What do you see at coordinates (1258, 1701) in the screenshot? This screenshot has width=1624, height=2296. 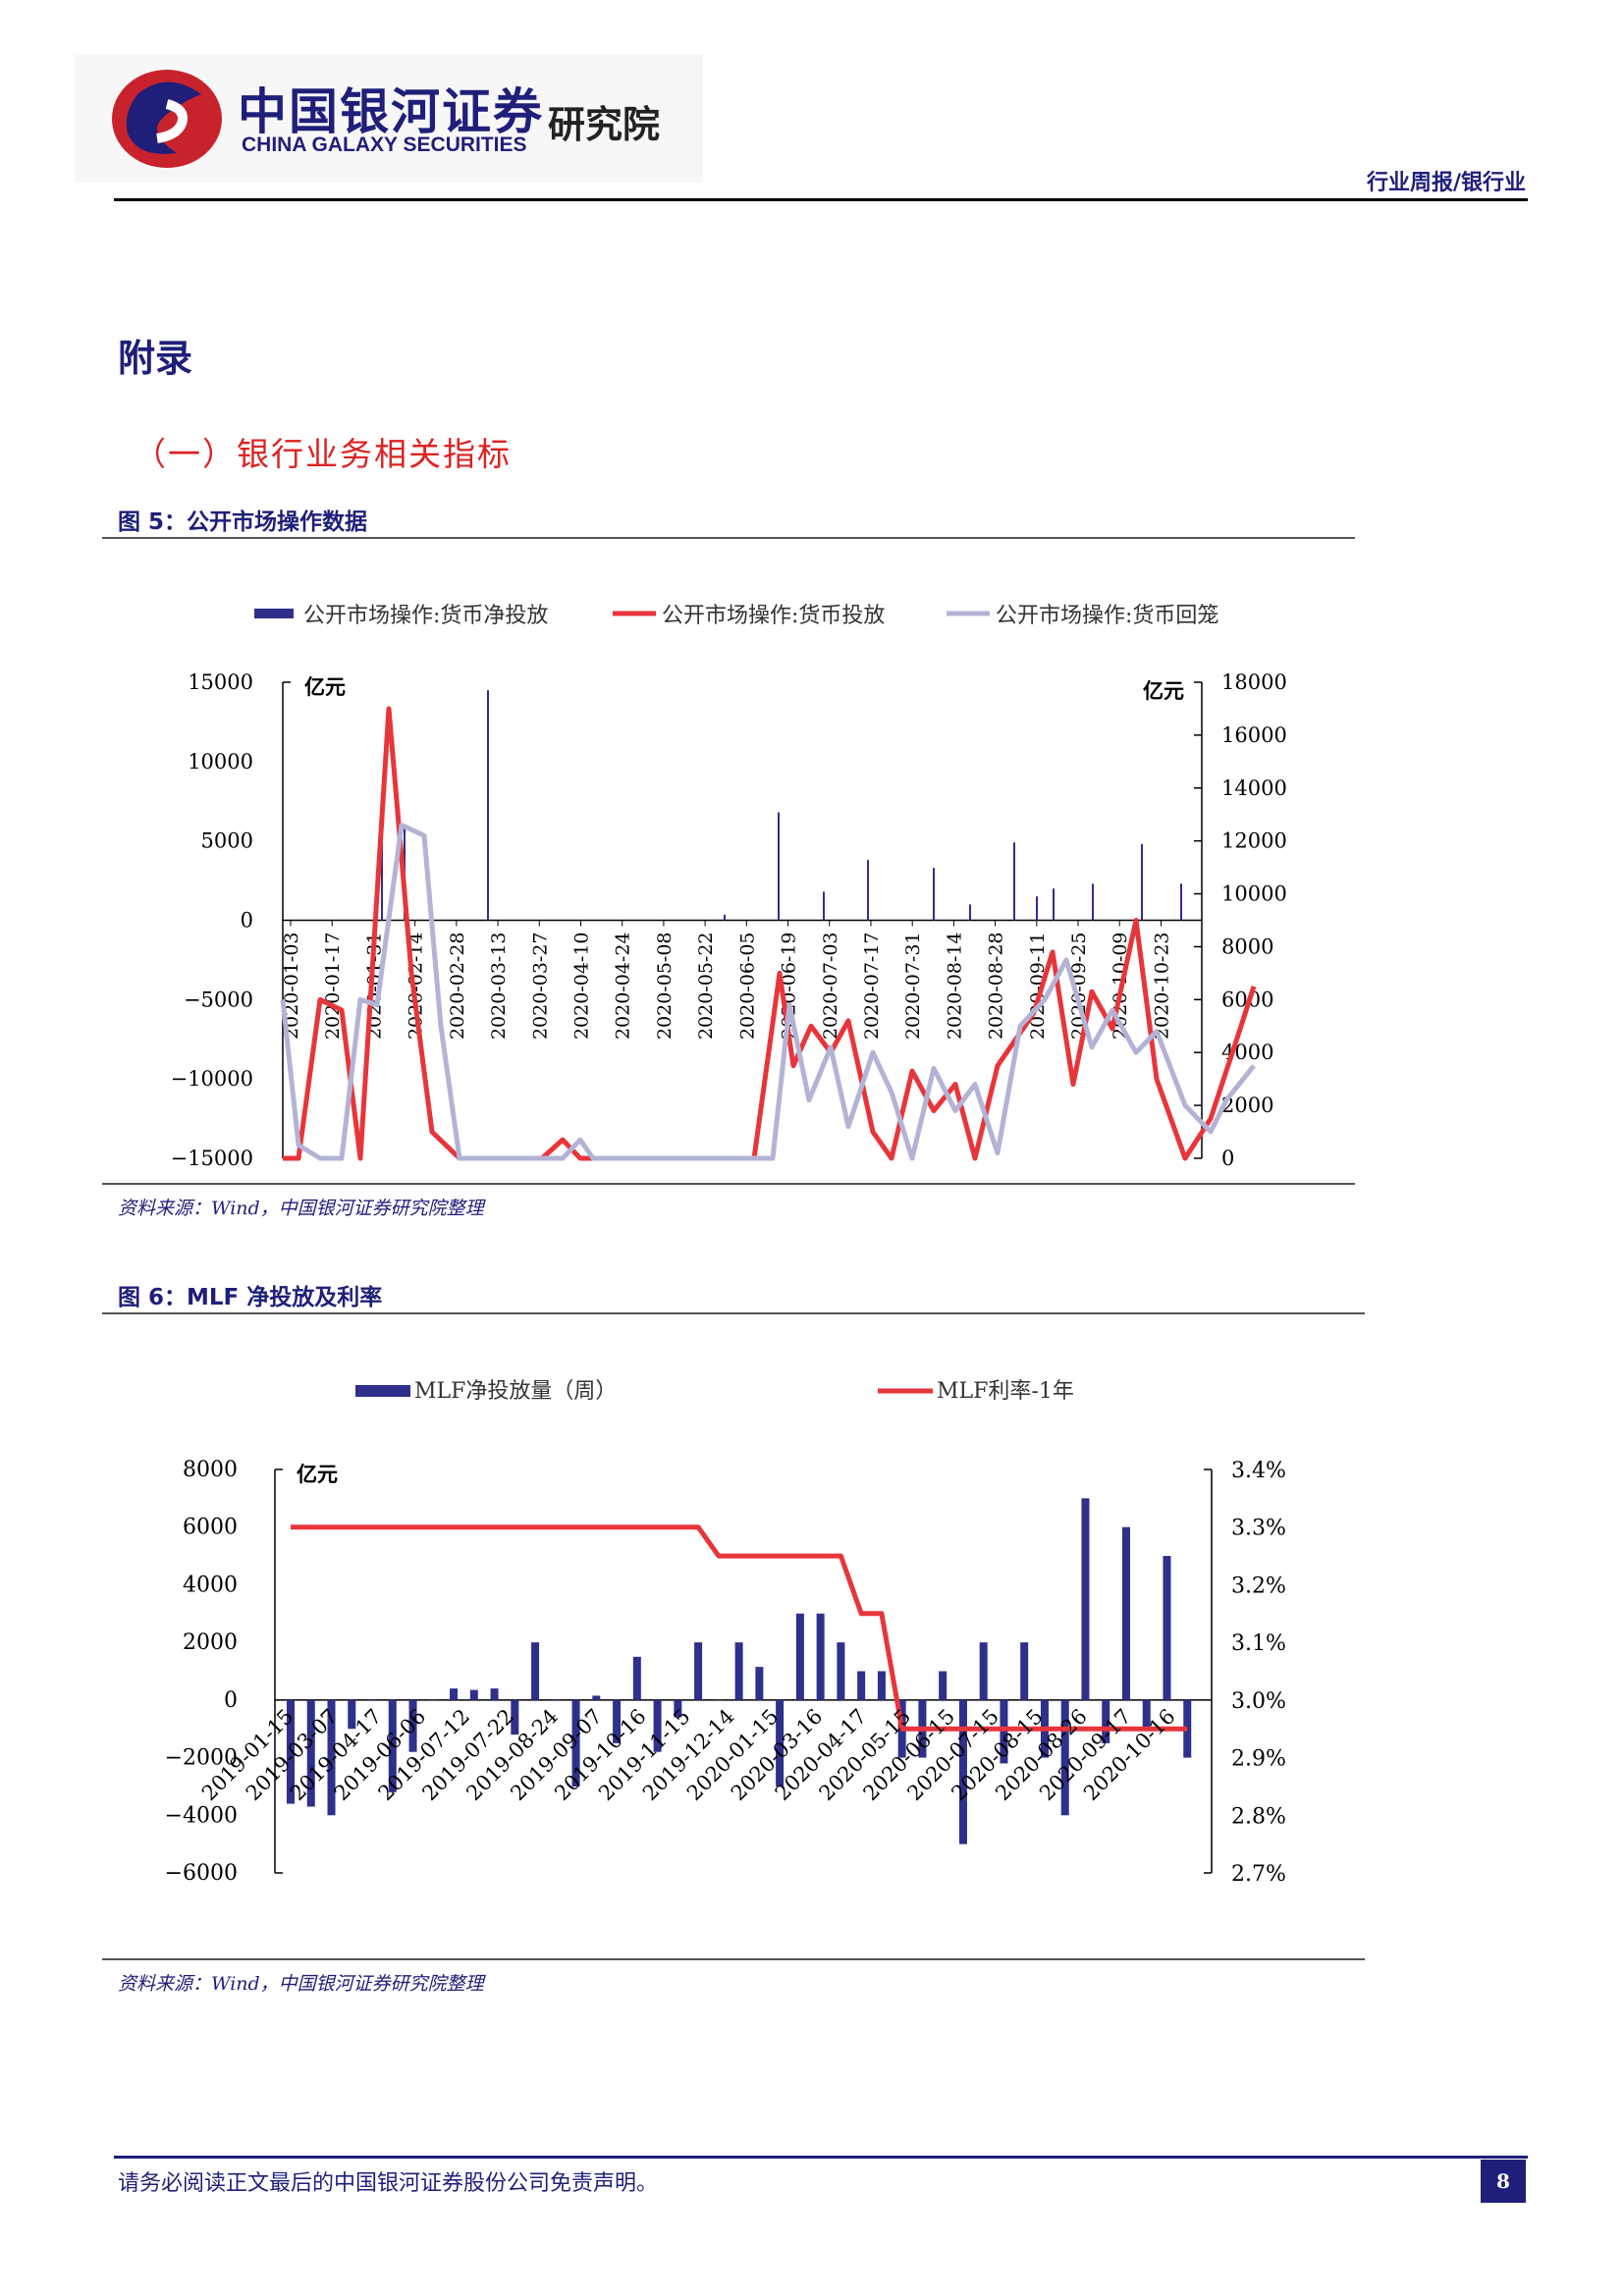 I see `y-tick-right-4: 3.0%` at bounding box center [1258, 1701].